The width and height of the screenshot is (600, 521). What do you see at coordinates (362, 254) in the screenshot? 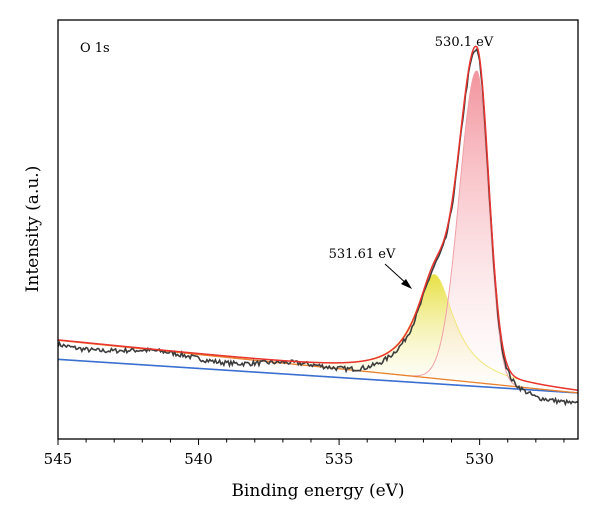
I see `peak-label-531: 531.61 eV` at bounding box center [362, 254].